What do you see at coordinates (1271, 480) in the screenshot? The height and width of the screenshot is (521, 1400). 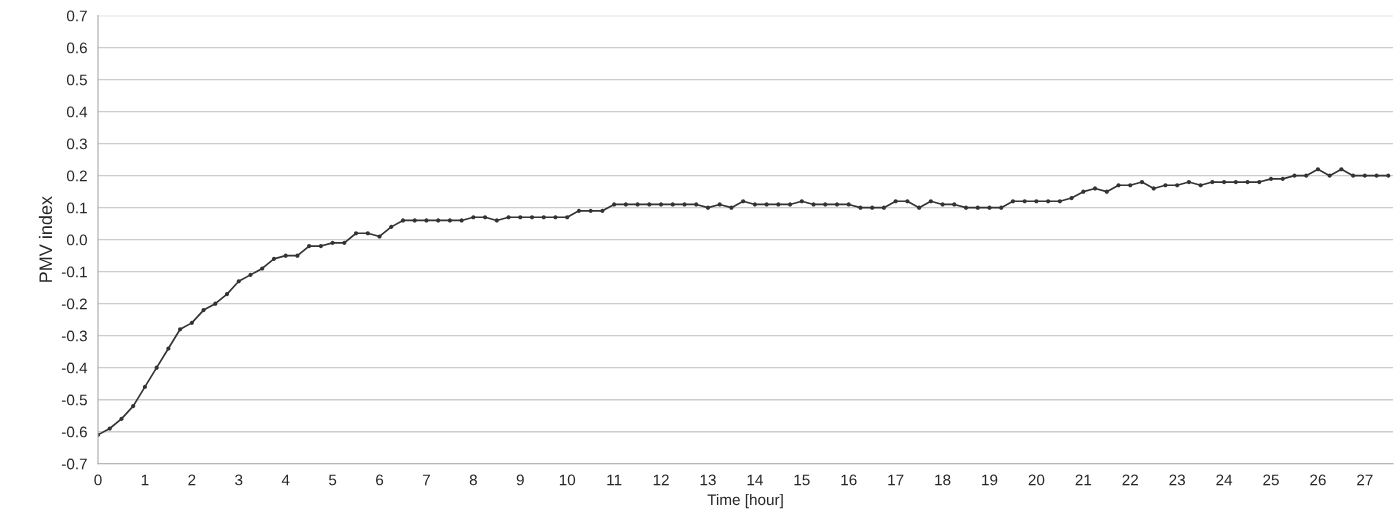 I see `x-tick-label: 25` at bounding box center [1271, 480].